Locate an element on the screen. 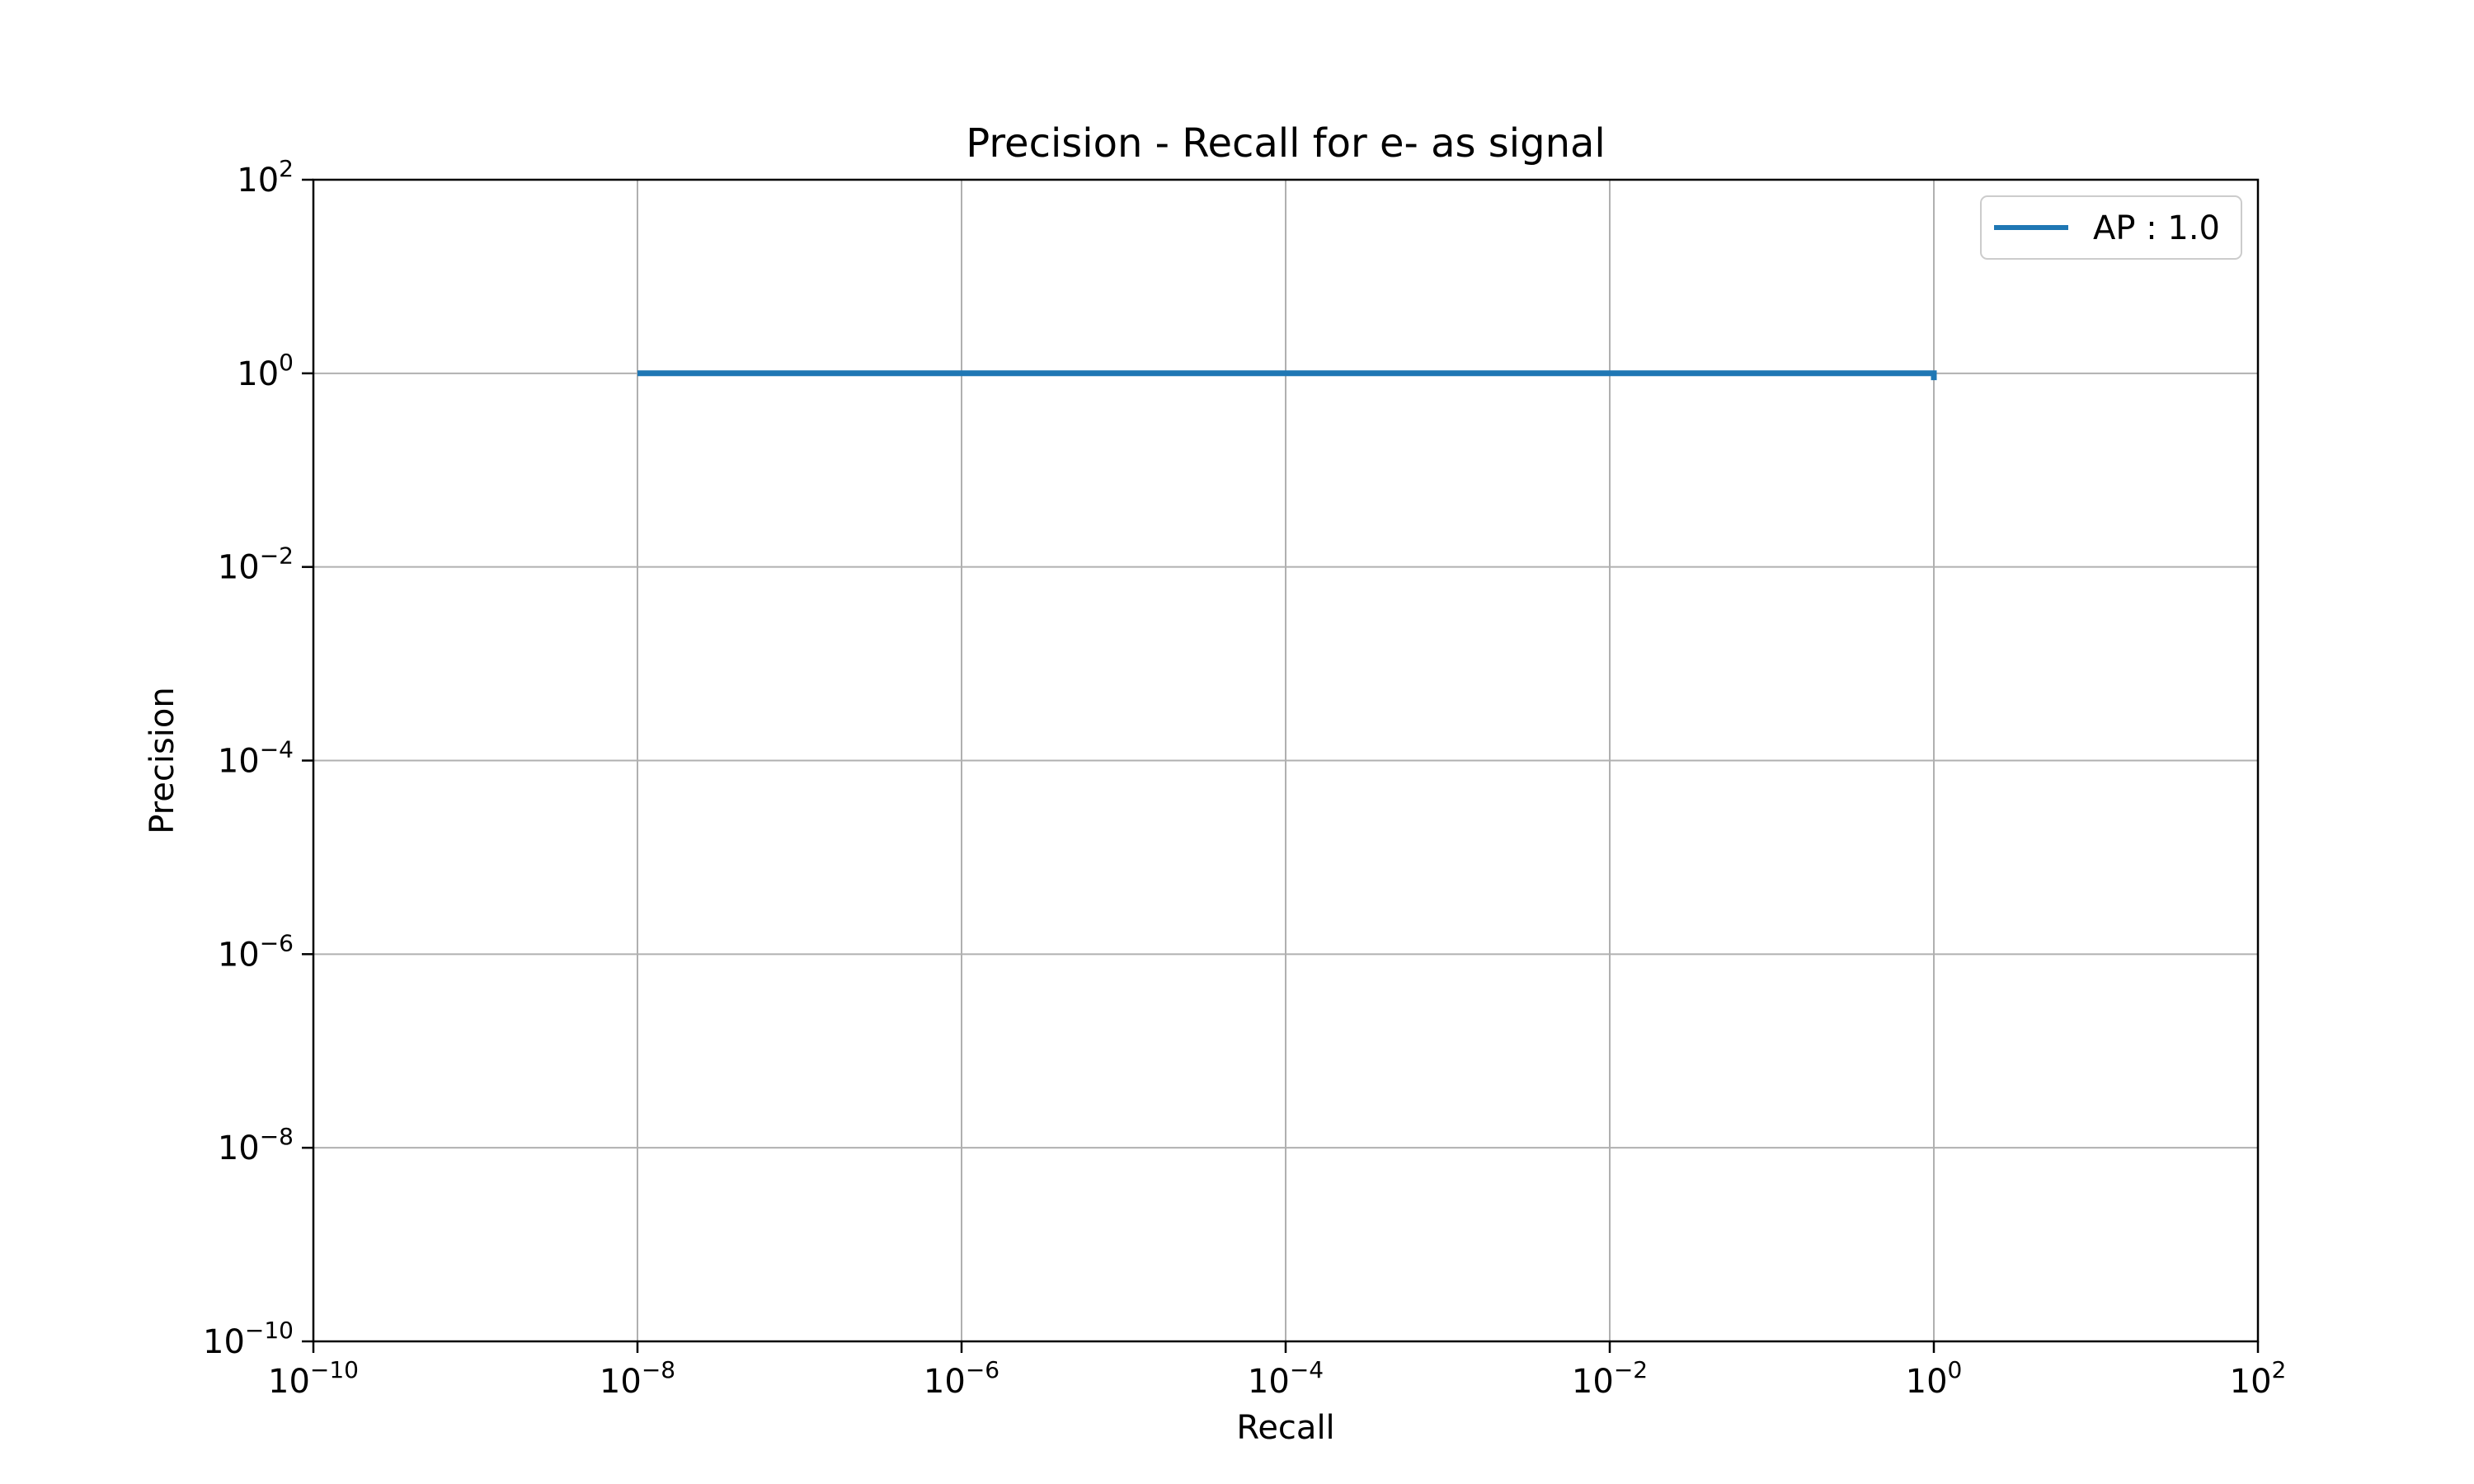 The width and height of the screenshot is (2474, 1484). x-tick-label: 10⁻⁴ is located at coordinates (1286, 1378).